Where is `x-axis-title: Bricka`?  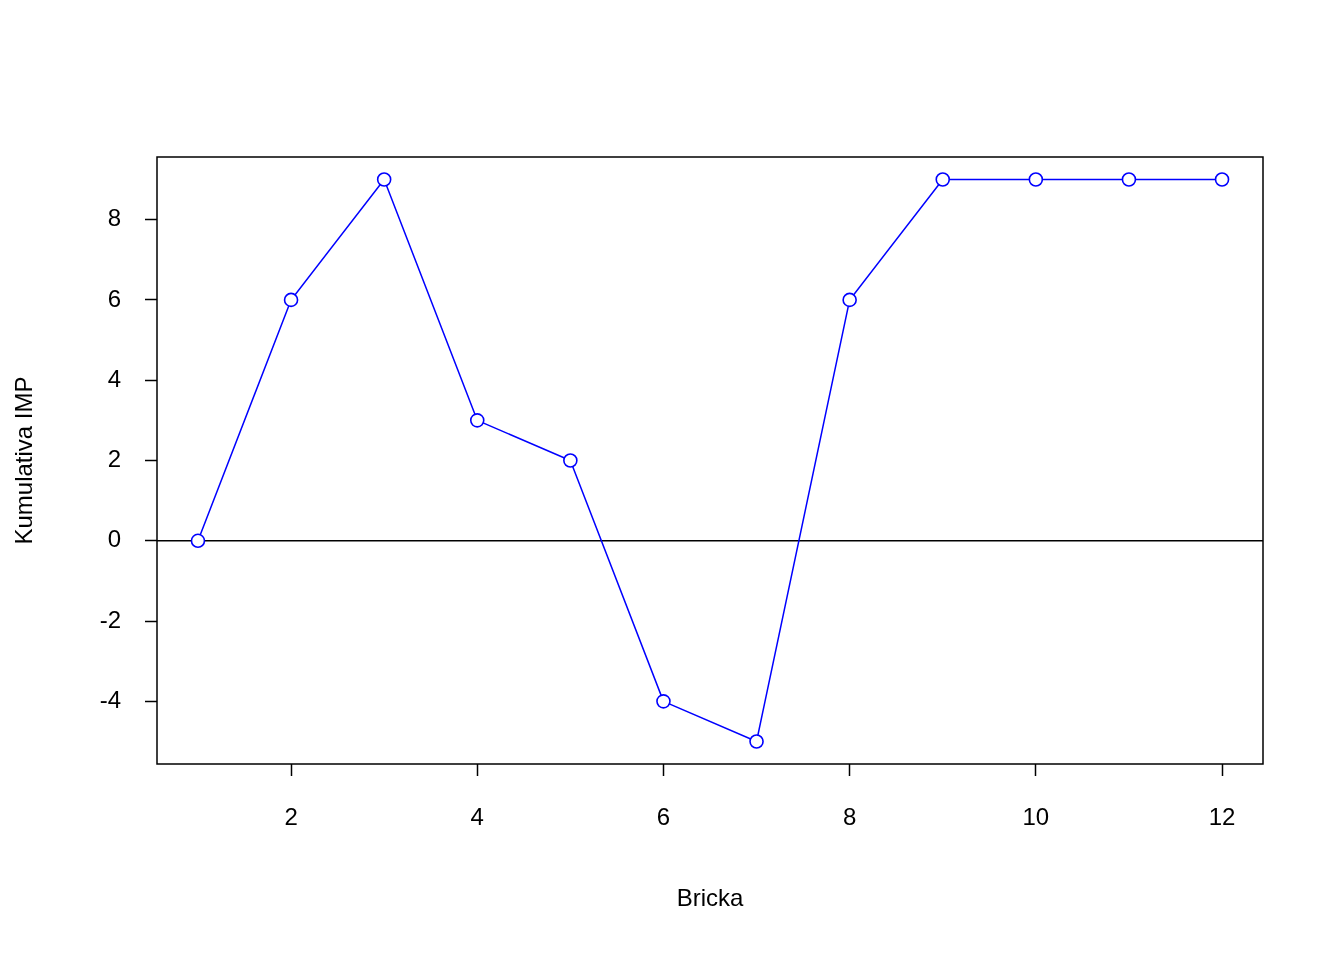 x-axis-title: Bricka is located at coordinates (710, 898).